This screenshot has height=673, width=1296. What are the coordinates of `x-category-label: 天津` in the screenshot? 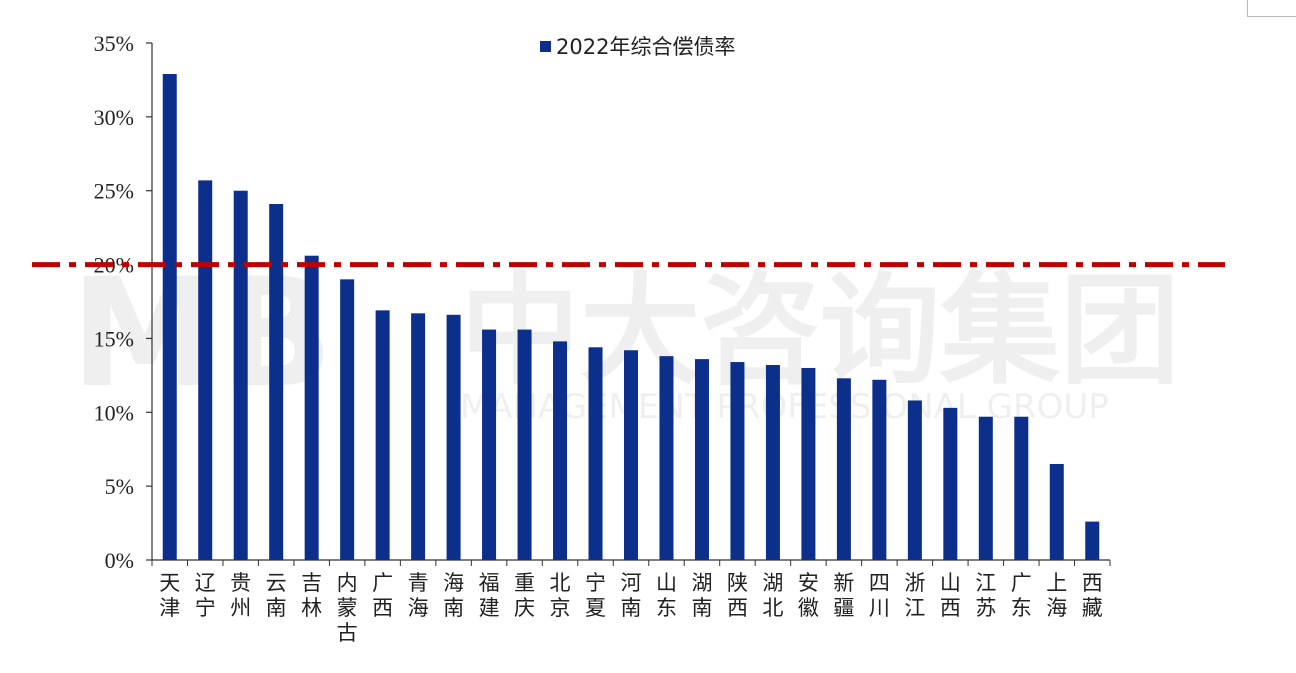 It's located at (169, 595).